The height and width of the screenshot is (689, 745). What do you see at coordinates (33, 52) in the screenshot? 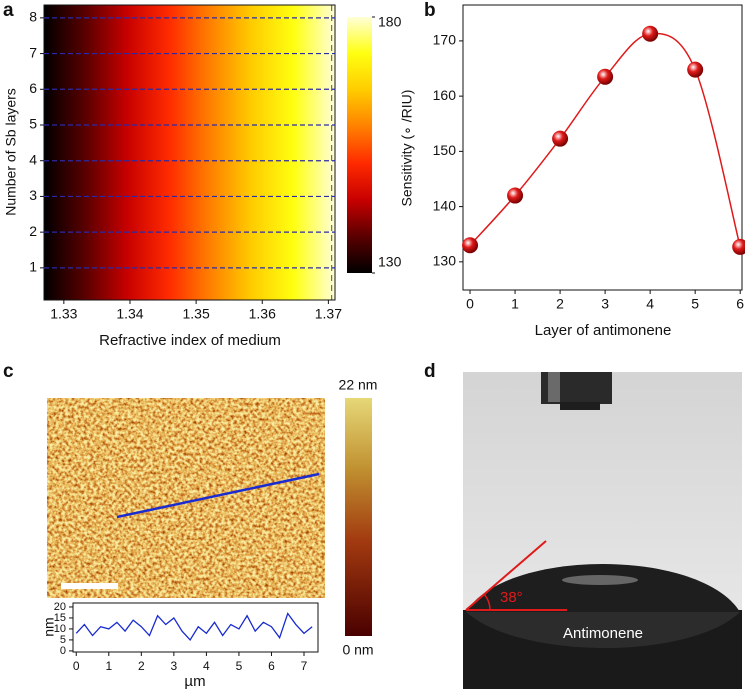
I see `y-tick-label: 7` at bounding box center [33, 52].